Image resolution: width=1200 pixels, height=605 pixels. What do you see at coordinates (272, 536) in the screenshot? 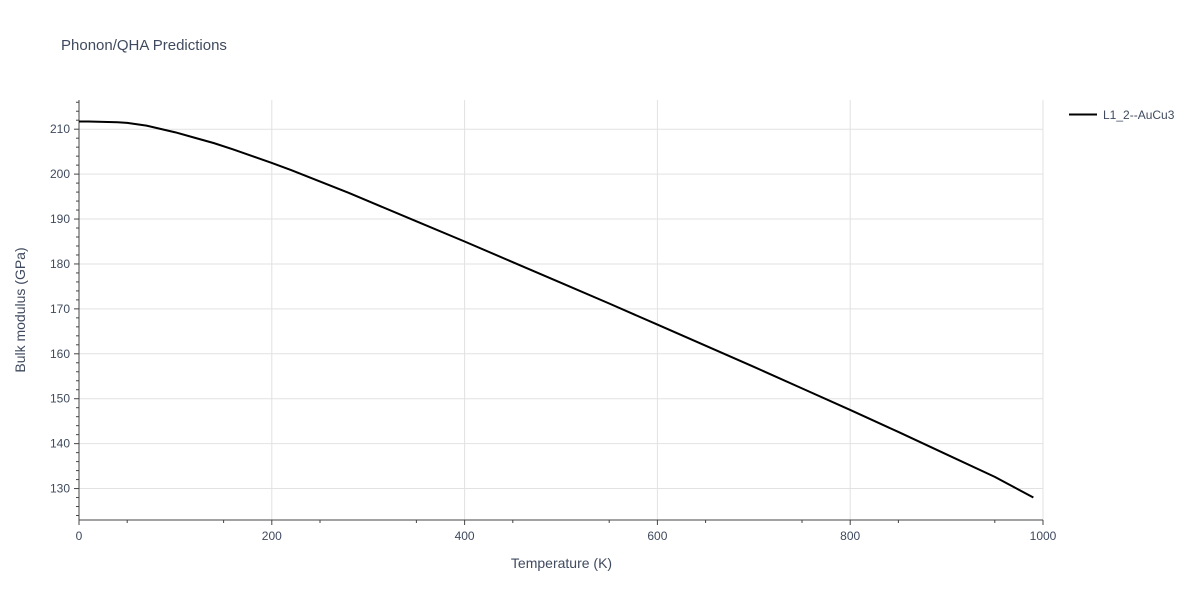
I see `x-tick-label: 200` at bounding box center [272, 536].